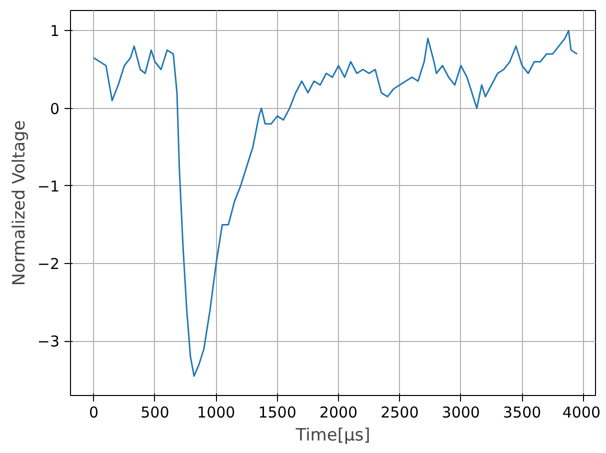 The height and width of the screenshot is (453, 606). I want to click on y-tick-label: 1, so click(55, 31).